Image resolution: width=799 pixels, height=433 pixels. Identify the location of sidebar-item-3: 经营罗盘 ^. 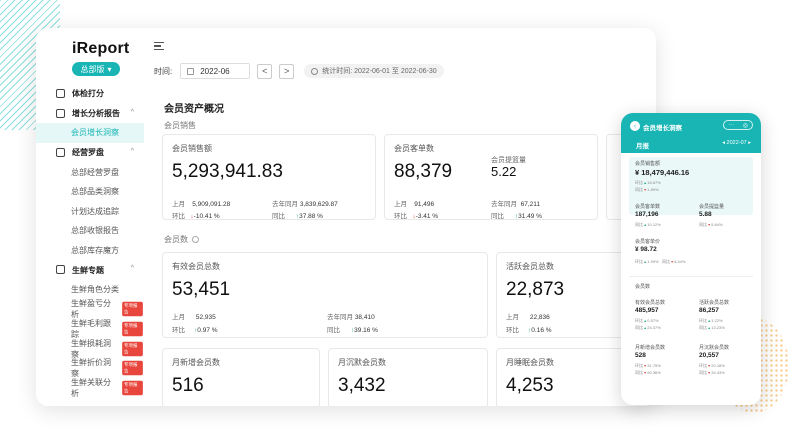
(90, 153).